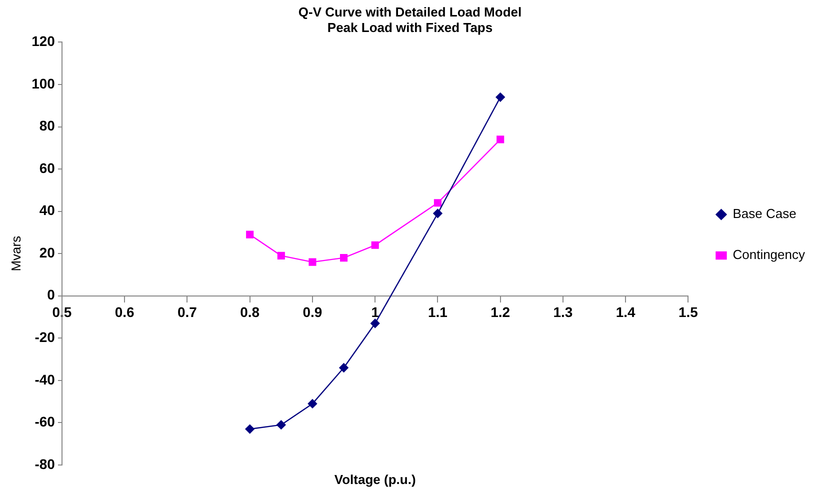 The image size is (815, 495). What do you see at coordinates (563, 312) in the screenshot?
I see `x-tick-label: 1.3` at bounding box center [563, 312].